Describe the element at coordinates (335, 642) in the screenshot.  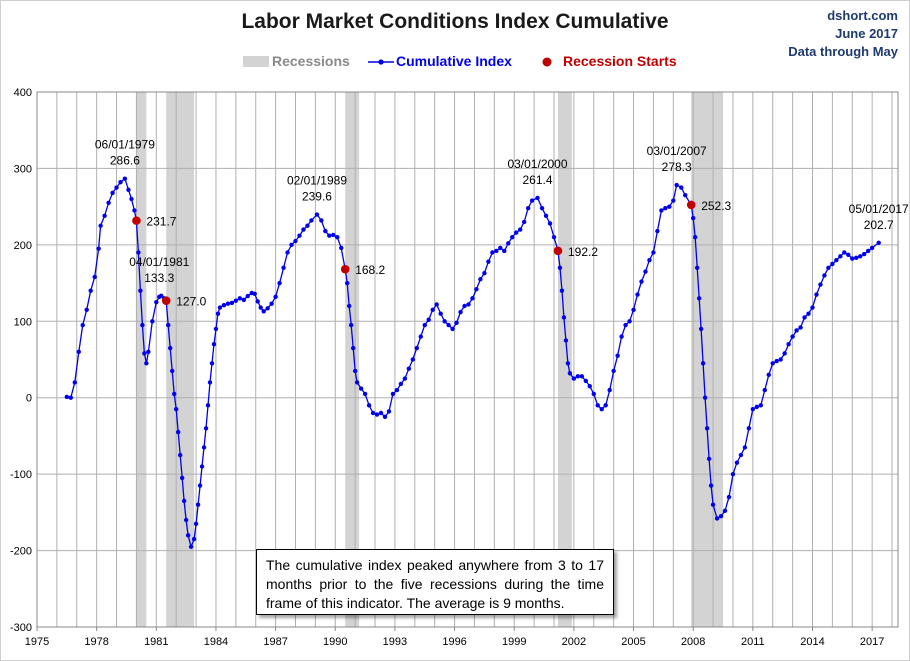
I see `x-tick-label: 1990` at that location.